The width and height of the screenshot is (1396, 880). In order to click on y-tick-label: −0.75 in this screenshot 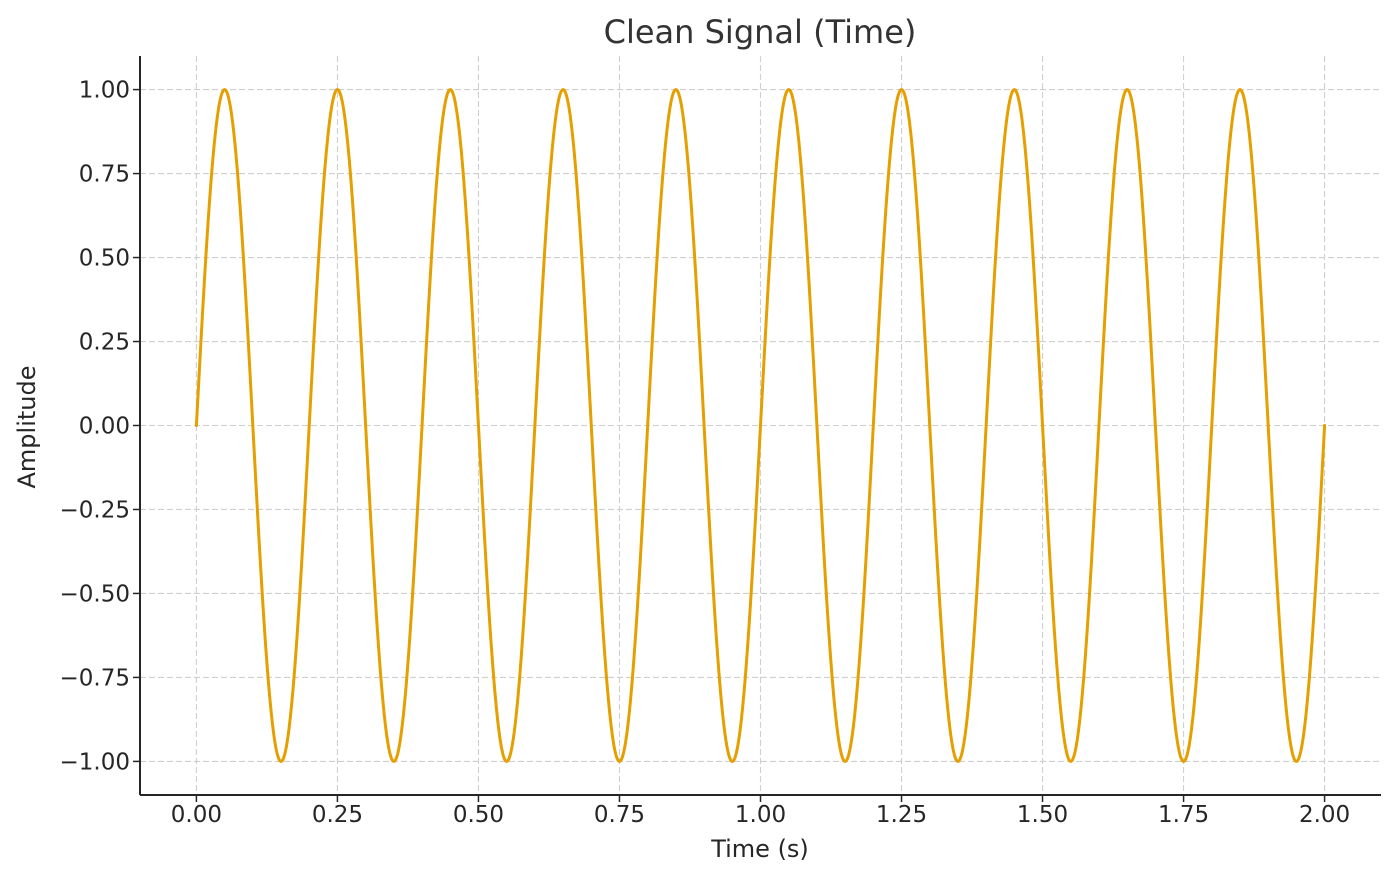, I will do `click(95, 678)`.